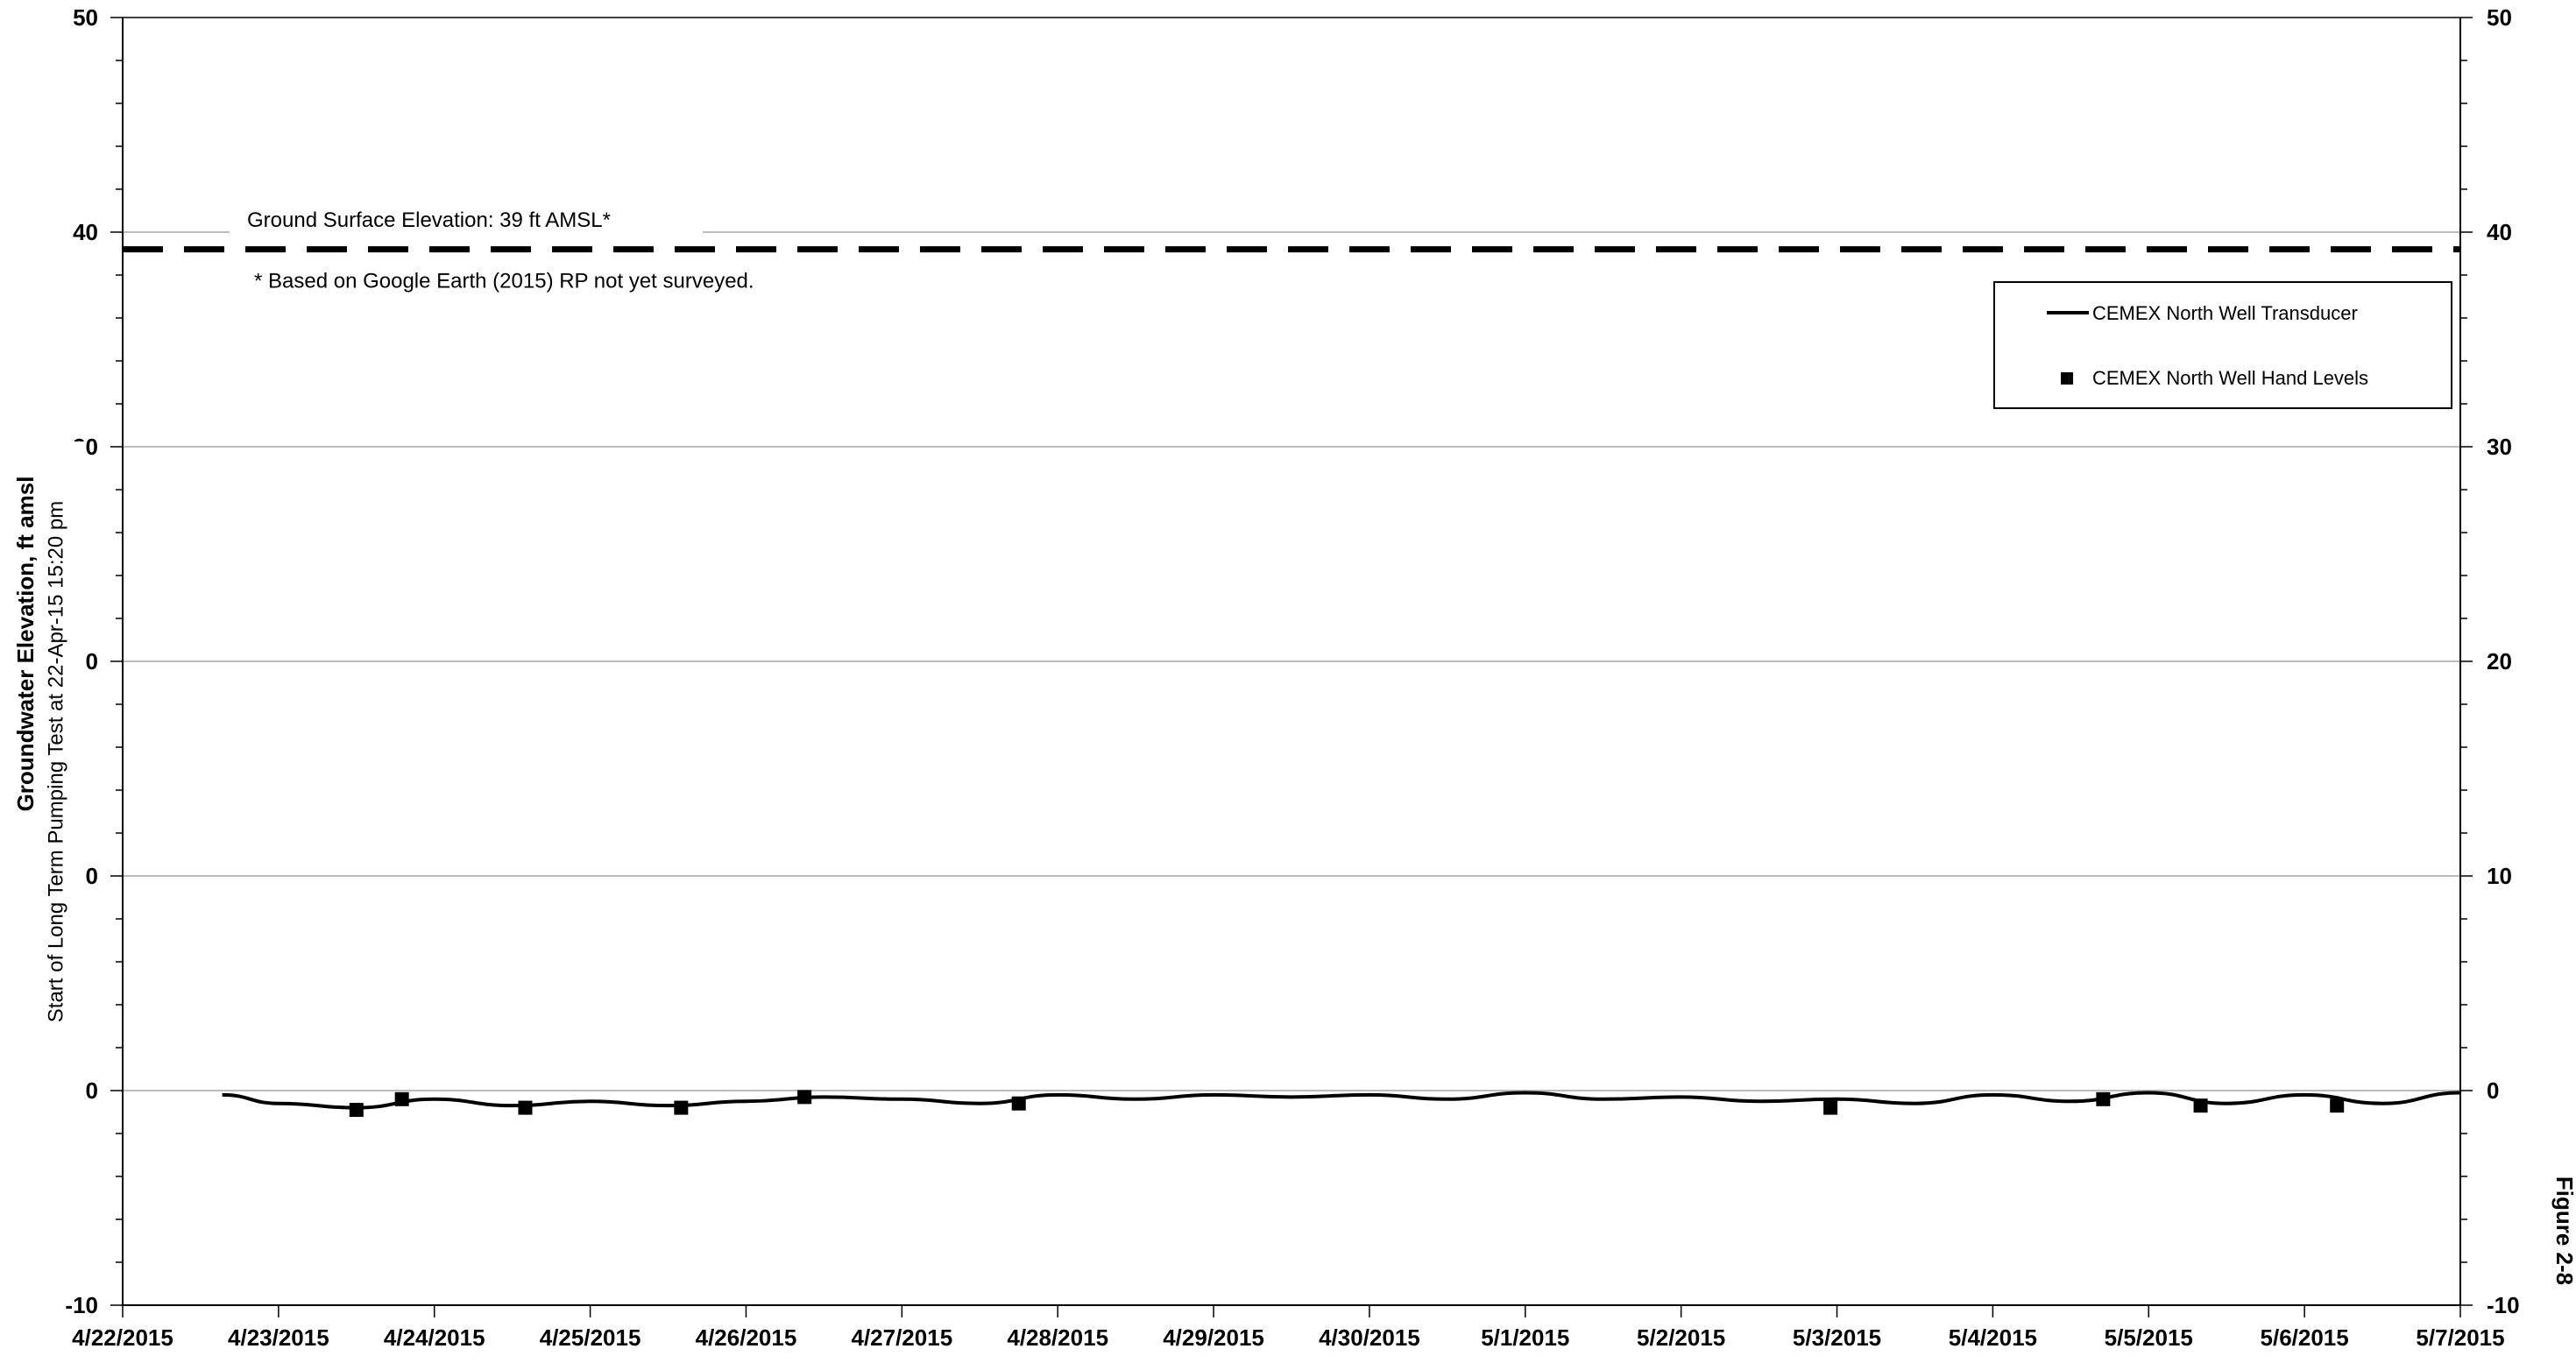  Describe the element at coordinates (2499, 876) in the screenshot. I see `y-tick-label-right: 10` at that location.